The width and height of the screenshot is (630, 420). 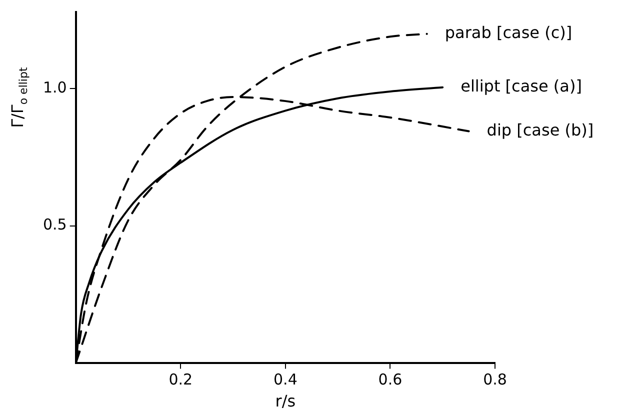 I want to click on series-label: parab [case (c)], so click(x=508, y=32).